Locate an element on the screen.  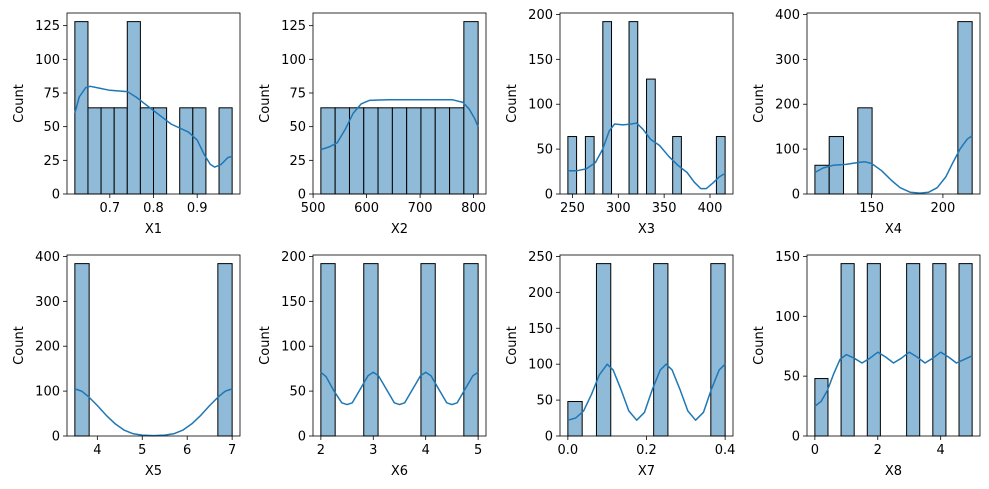
x-tick-label: 7 is located at coordinates (232, 450).